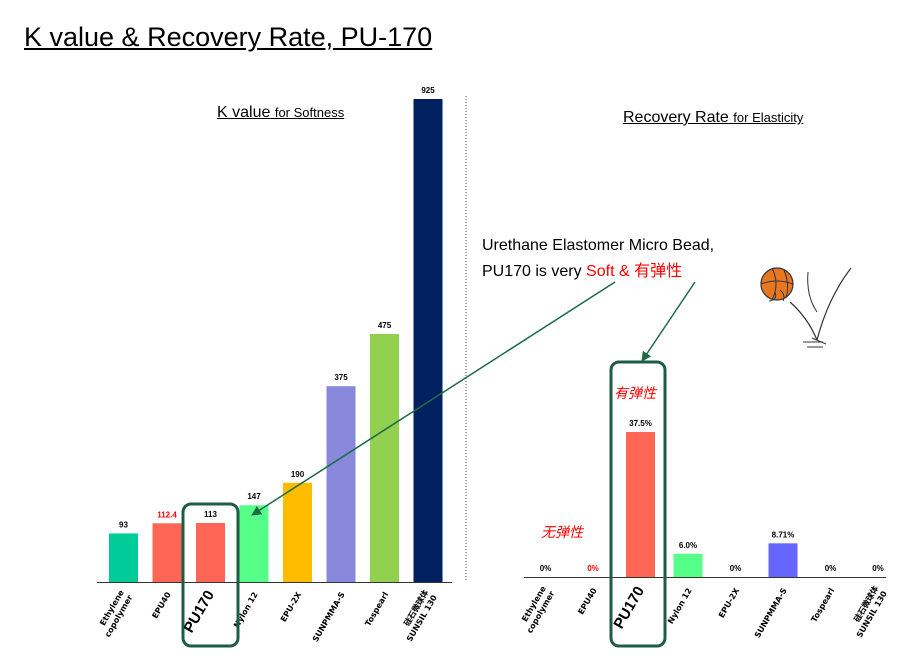 This screenshot has height=664, width=918. Describe the element at coordinates (199, 612) in the screenshot. I see `k-category-label-pu170: PU170` at that location.